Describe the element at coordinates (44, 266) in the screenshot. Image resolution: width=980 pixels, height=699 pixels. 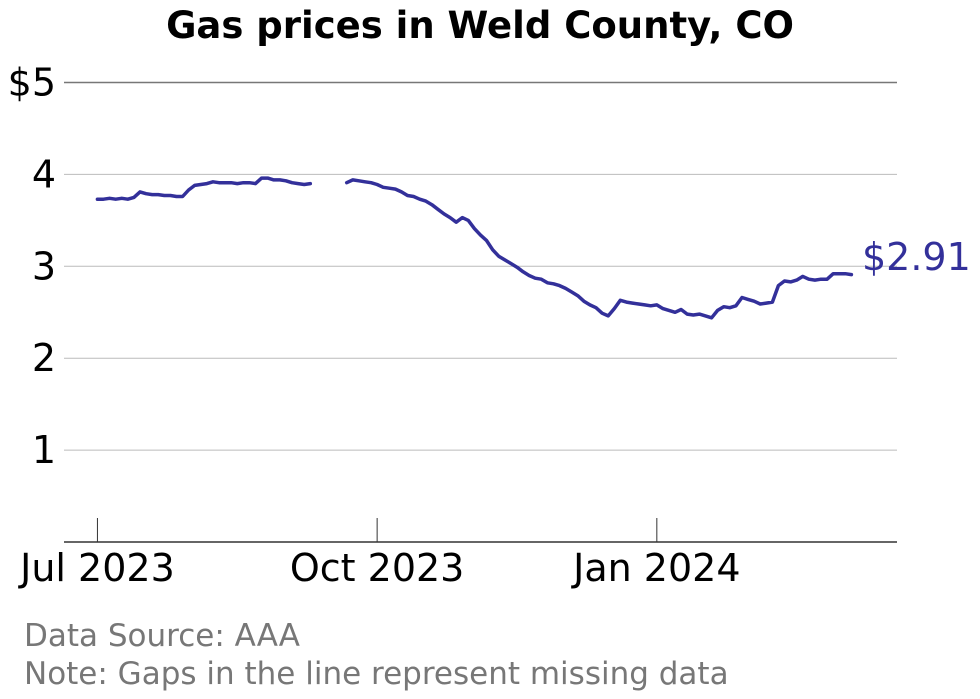
I see `y-tick-label: 3` at that location.